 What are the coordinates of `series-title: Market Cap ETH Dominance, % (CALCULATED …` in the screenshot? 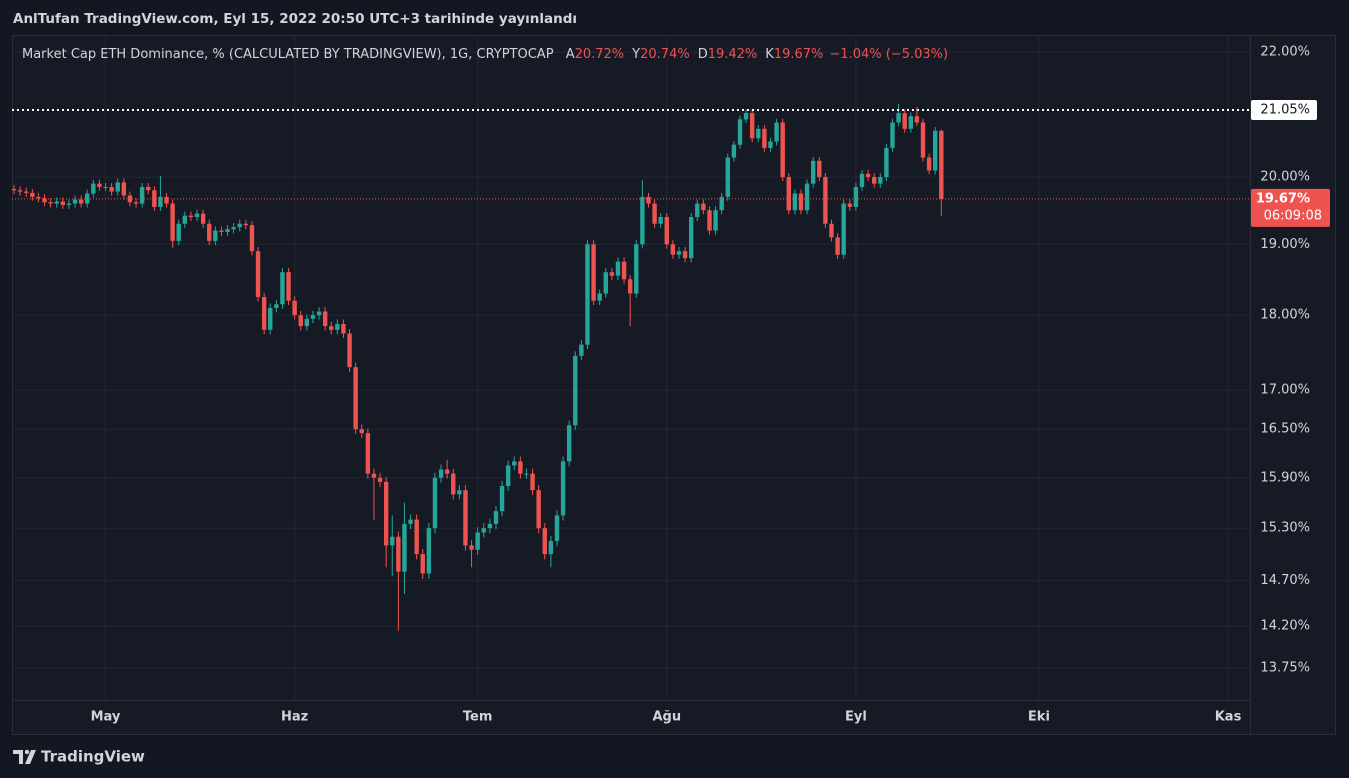 It's located at (288, 54).